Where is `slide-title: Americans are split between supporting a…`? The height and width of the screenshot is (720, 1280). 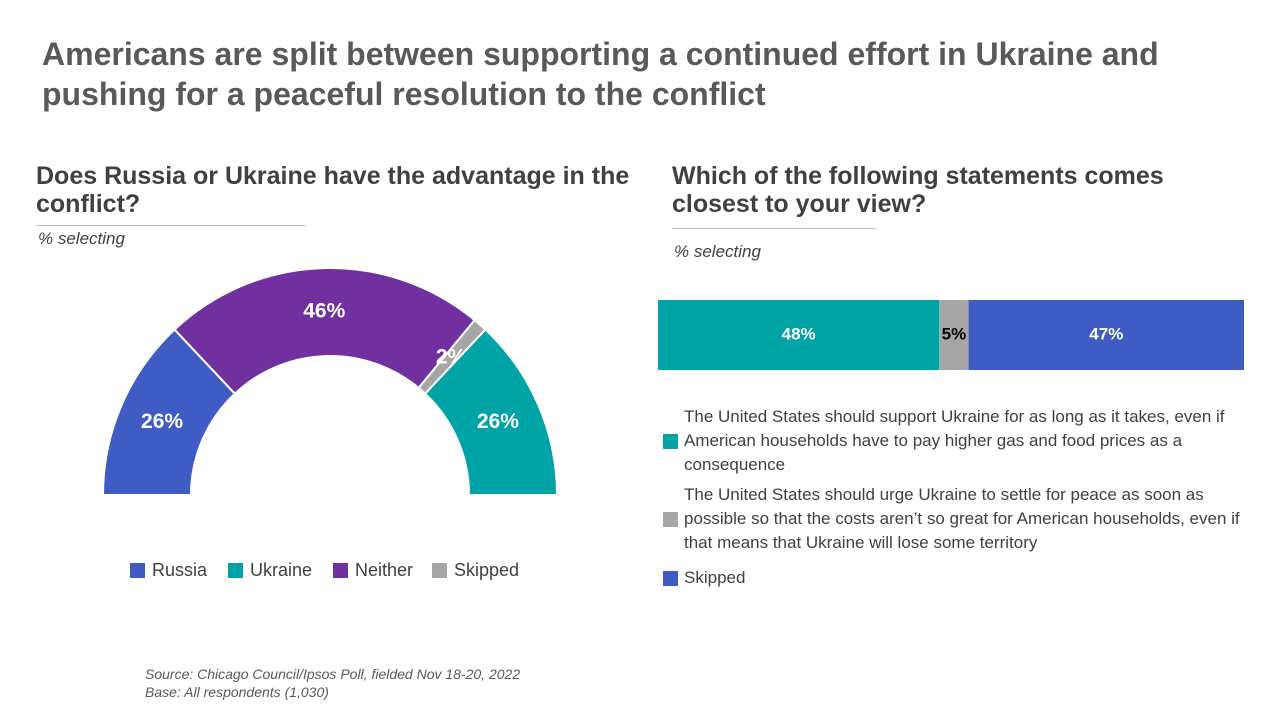 slide-title: Americans are split between supporting a… is located at coordinates (600, 74).